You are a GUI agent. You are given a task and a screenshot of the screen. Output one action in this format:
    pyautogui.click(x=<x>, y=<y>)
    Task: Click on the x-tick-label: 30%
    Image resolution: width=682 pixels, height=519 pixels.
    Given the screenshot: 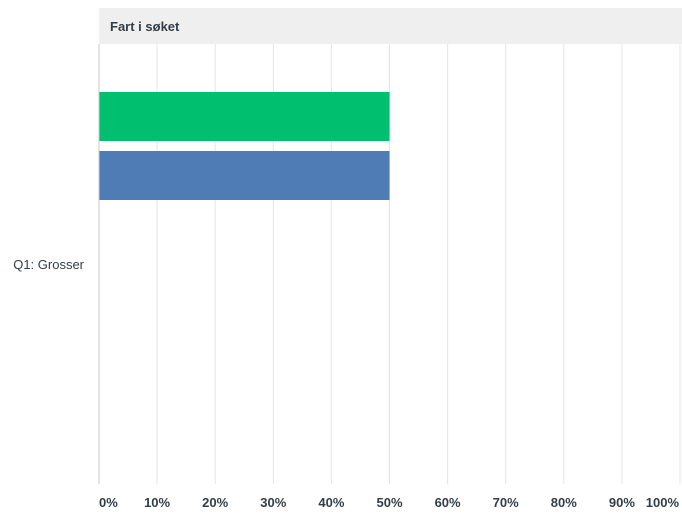 What is the action you would take?
    pyautogui.click(x=273, y=502)
    